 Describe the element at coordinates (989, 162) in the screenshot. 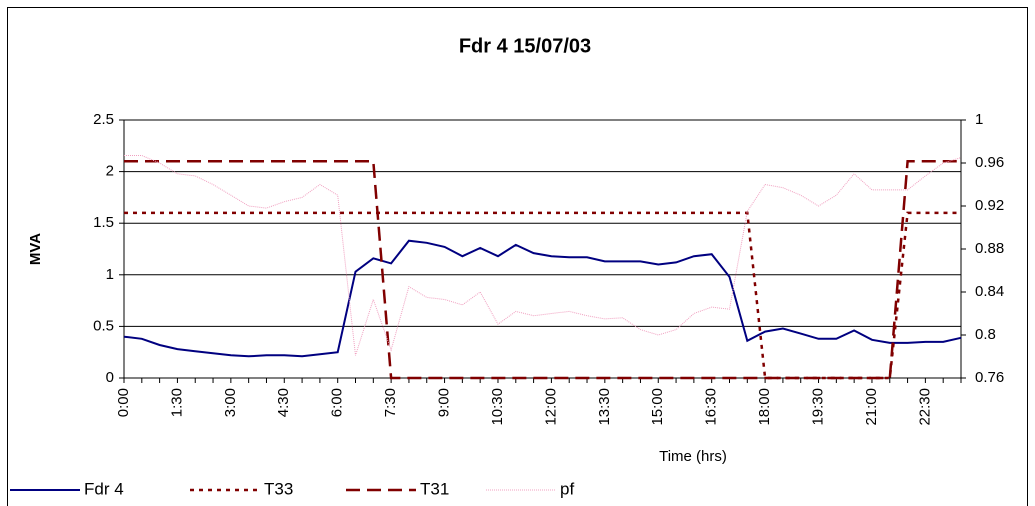

I see `y2-tick-label: 0.96` at that location.